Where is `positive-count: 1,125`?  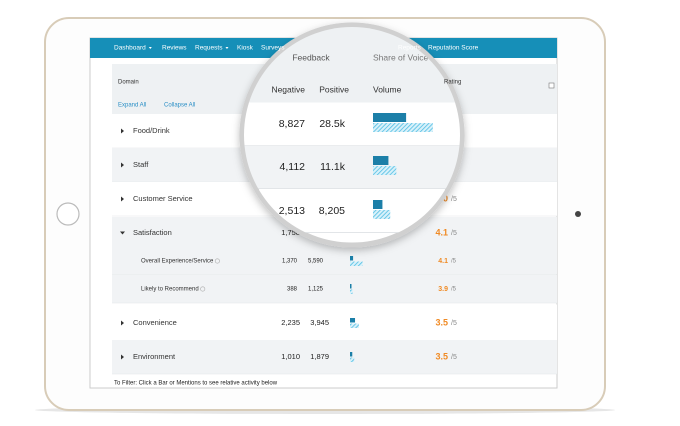 positive-count: 1,125 is located at coordinates (316, 290).